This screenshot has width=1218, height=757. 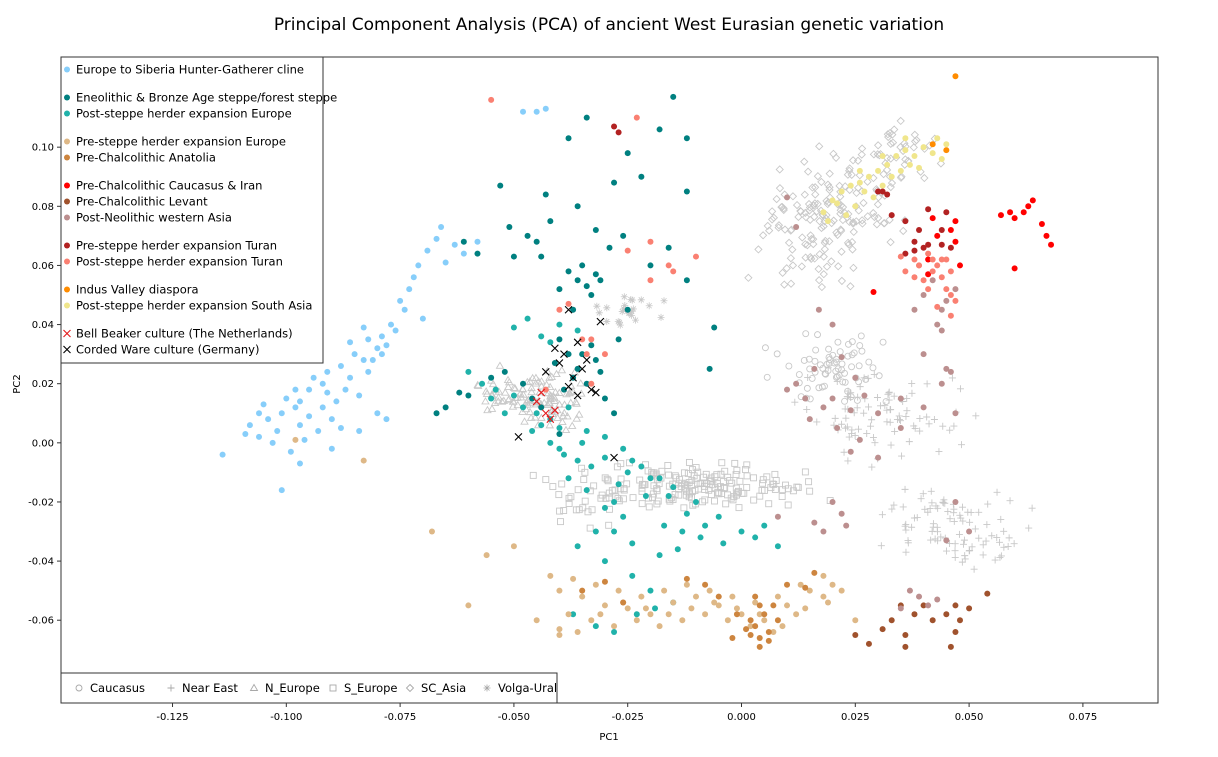 What do you see at coordinates (254, 687) in the screenshot?
I see `legend-modern-n-europe-marker` at bounding box center [254, 687].